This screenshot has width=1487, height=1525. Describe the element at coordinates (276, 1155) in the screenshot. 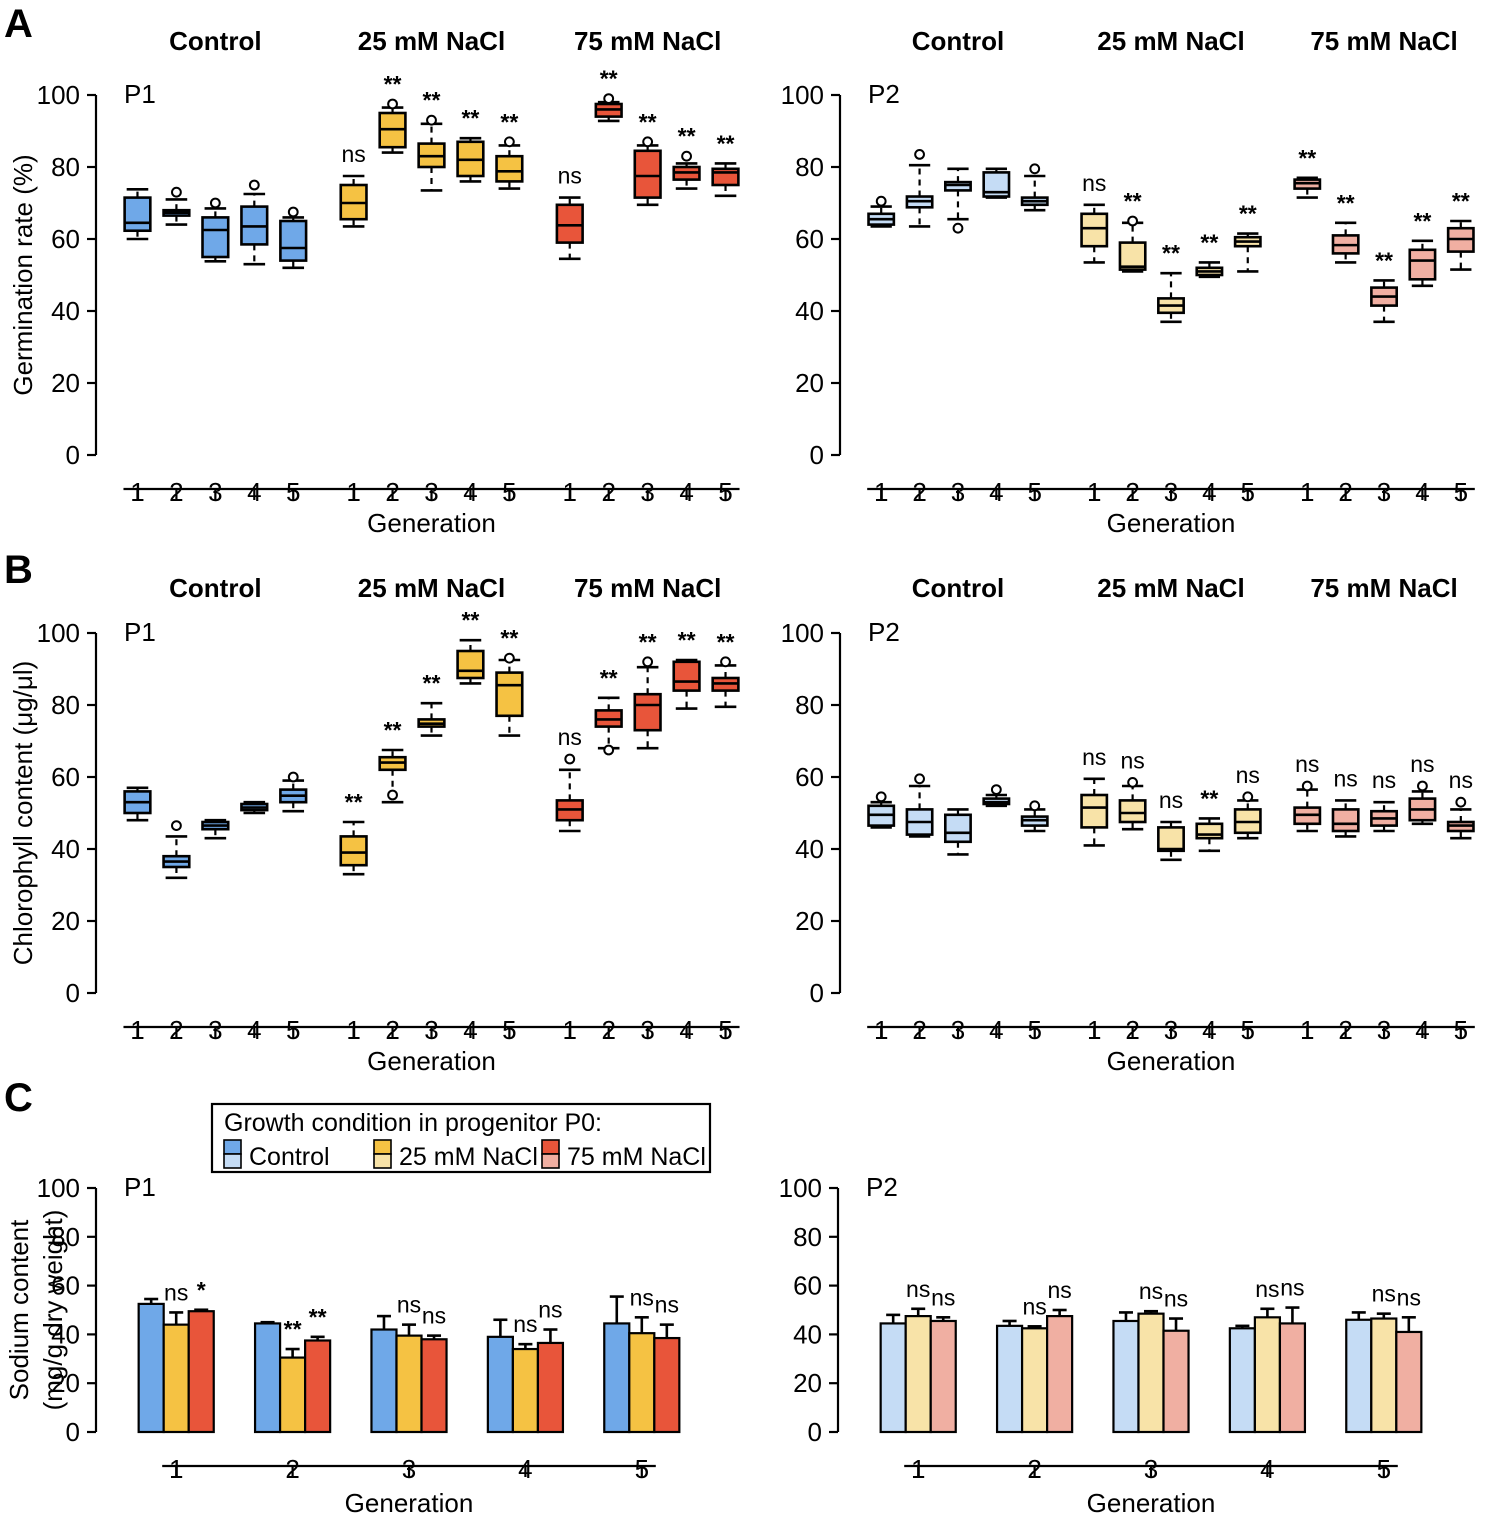

I see `legend-item: Control` at that location.